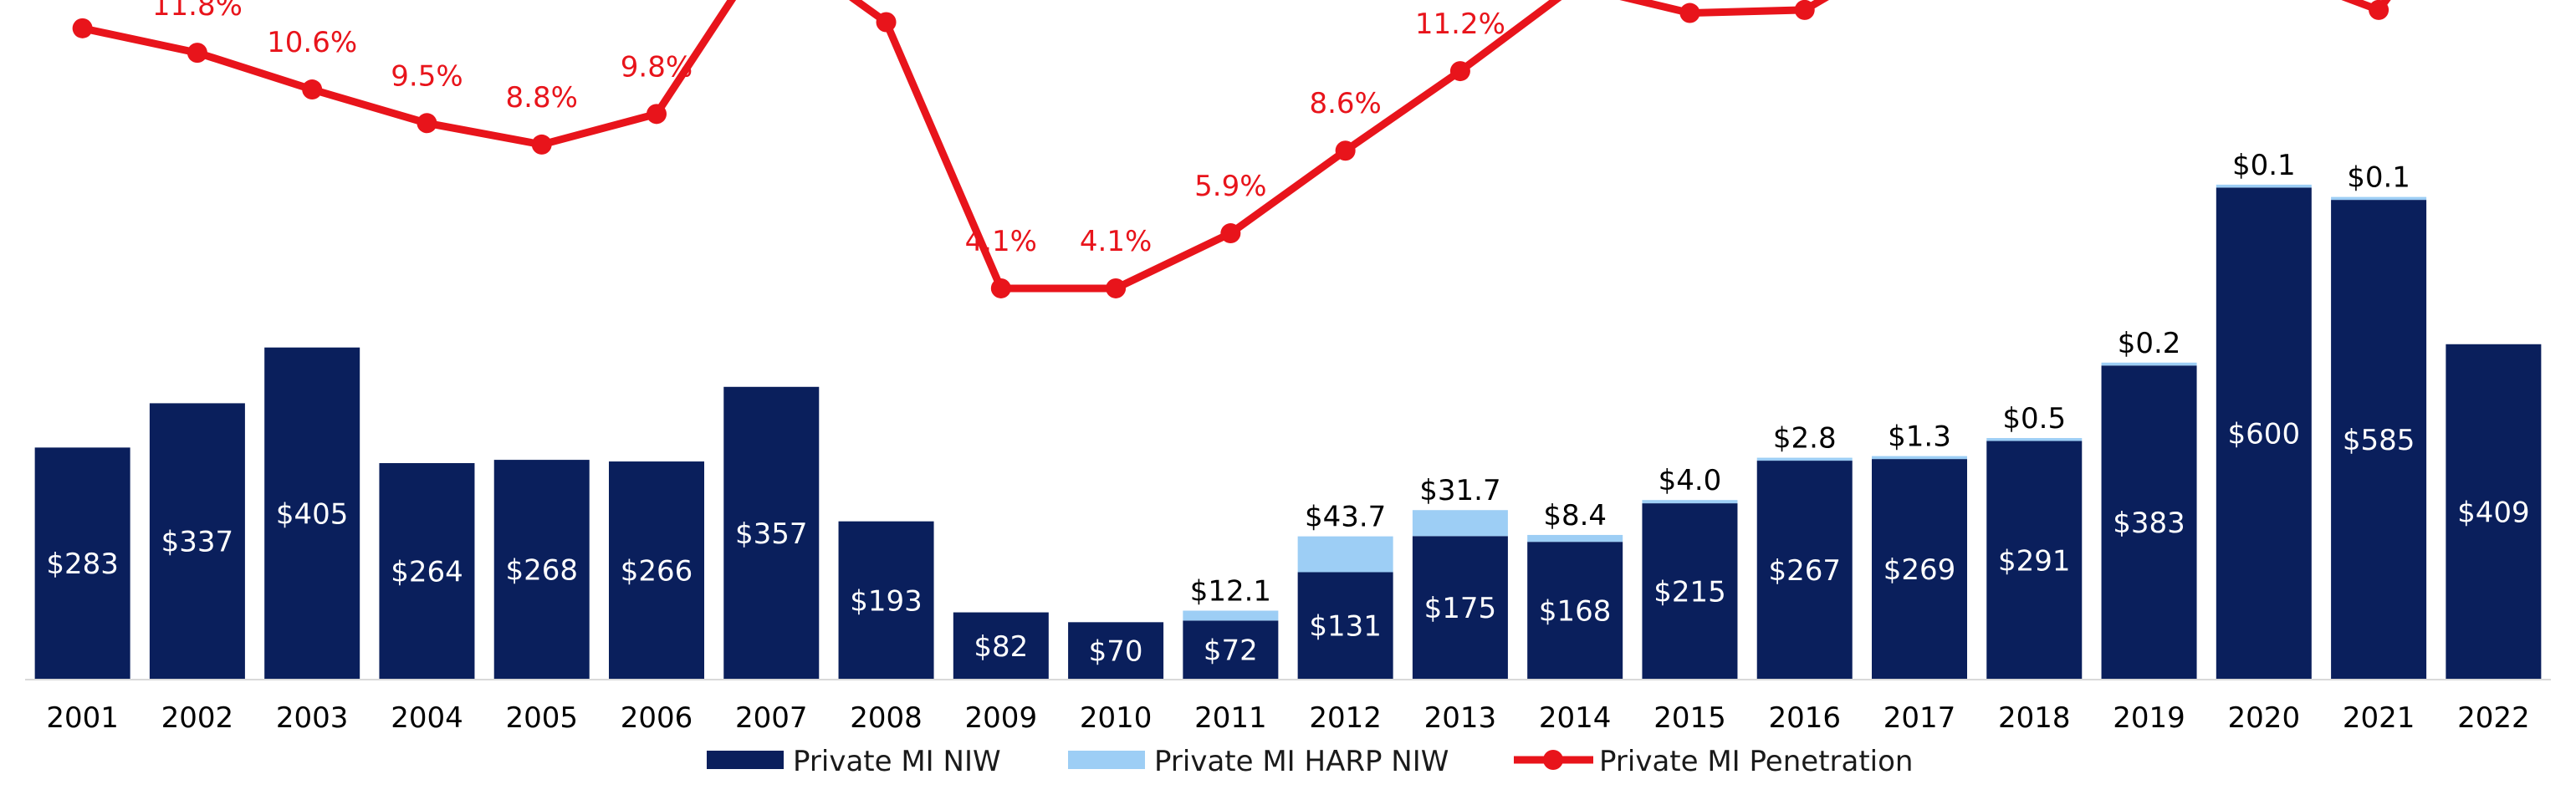 The width and height of the screenshot is (2576, 805). I want to click on penetration-label-2009: 4.1%, so click(1001, 241).